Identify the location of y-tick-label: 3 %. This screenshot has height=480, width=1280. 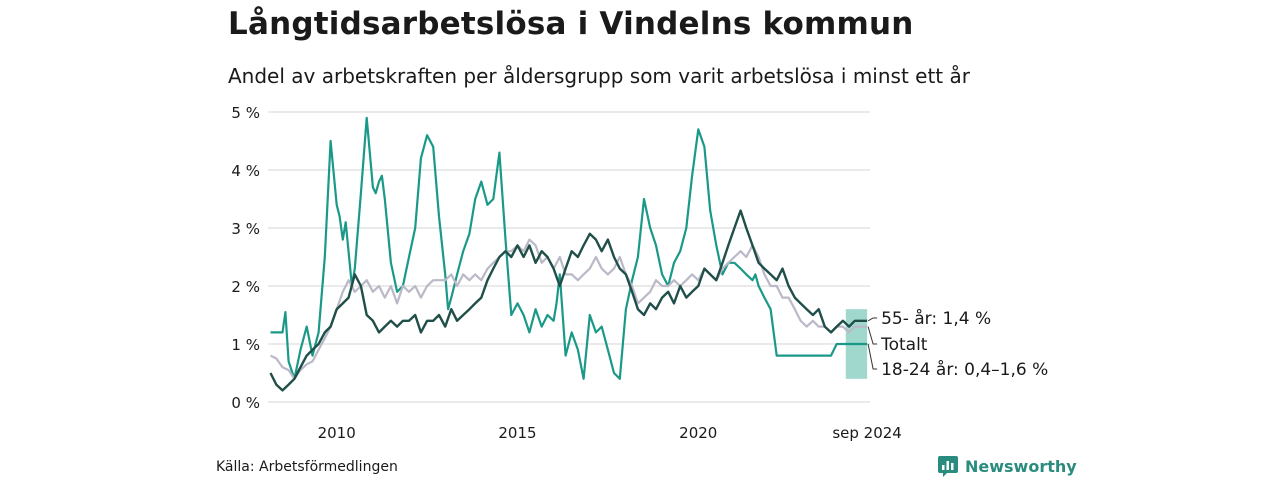
(245, 229).